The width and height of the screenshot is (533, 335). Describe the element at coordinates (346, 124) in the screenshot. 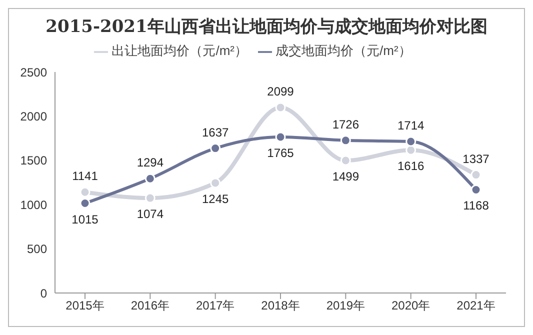

I see `data-label: 1726` at that location.